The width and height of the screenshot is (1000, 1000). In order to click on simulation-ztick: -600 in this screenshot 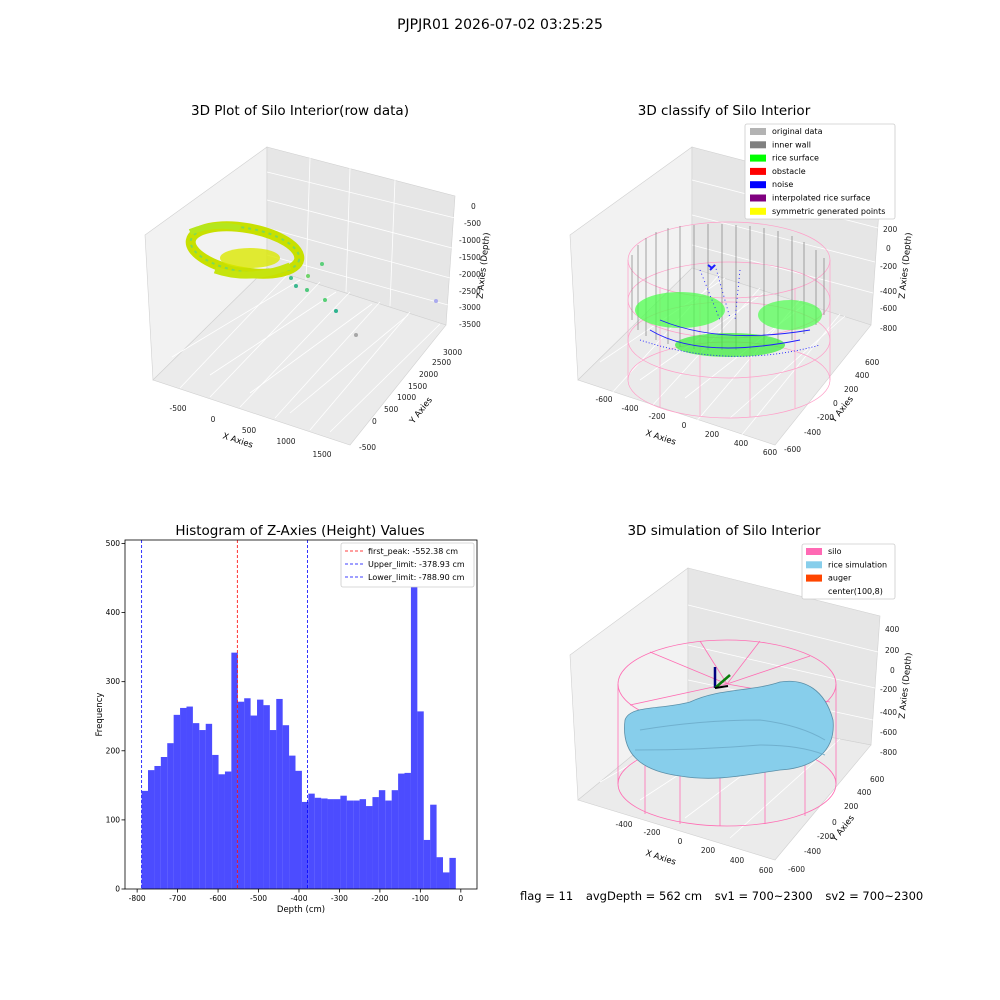, I will do `click(888, 732)`.